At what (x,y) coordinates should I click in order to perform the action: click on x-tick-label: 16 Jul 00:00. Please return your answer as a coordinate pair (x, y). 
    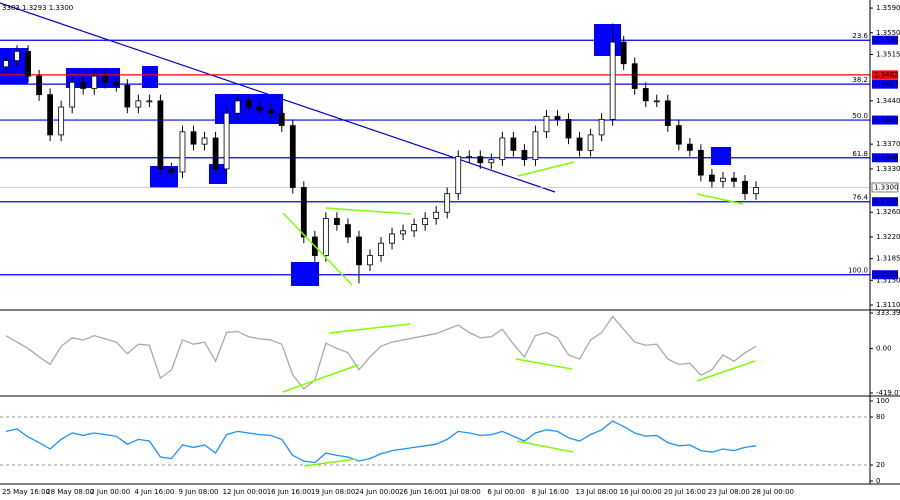
    Looking at the image, I should click on (641, 492).